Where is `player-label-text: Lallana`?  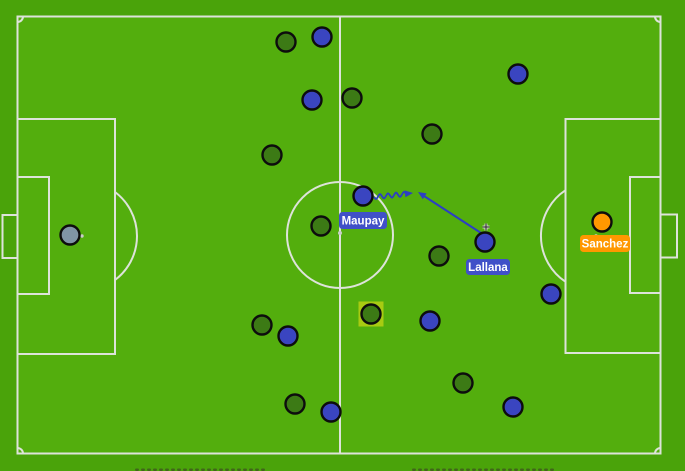 player-label-text: Lallana is located at coordinates (488, 268).